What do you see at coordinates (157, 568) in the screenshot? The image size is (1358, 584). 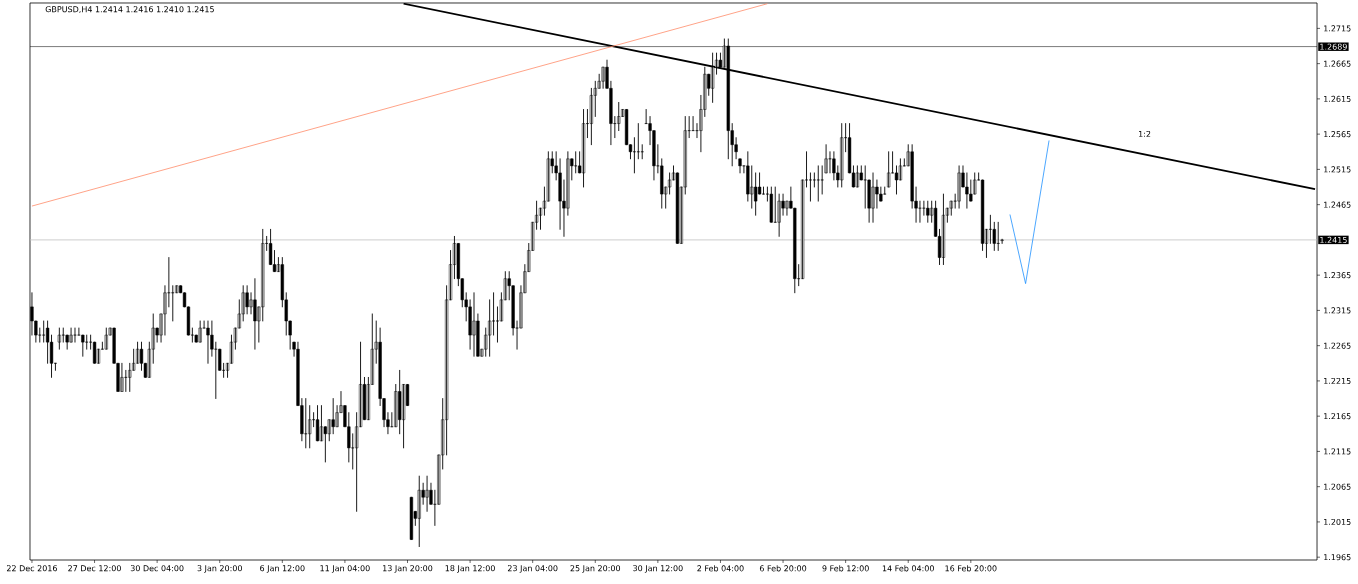 I see `x-tick-label: 30 Dec 04:00` at bounding box center [157, 568].